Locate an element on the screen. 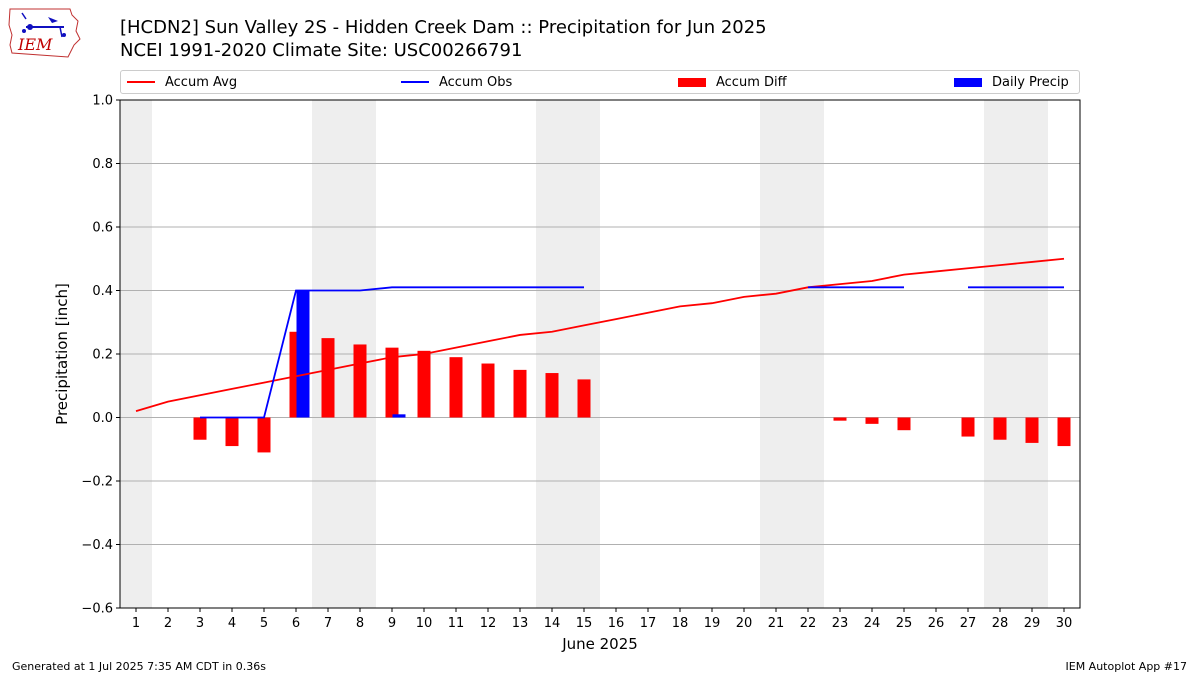 The width and height of the screenshot is (1200, 675). x-tick-label-21: 21 is located at coordinates (776, 623).